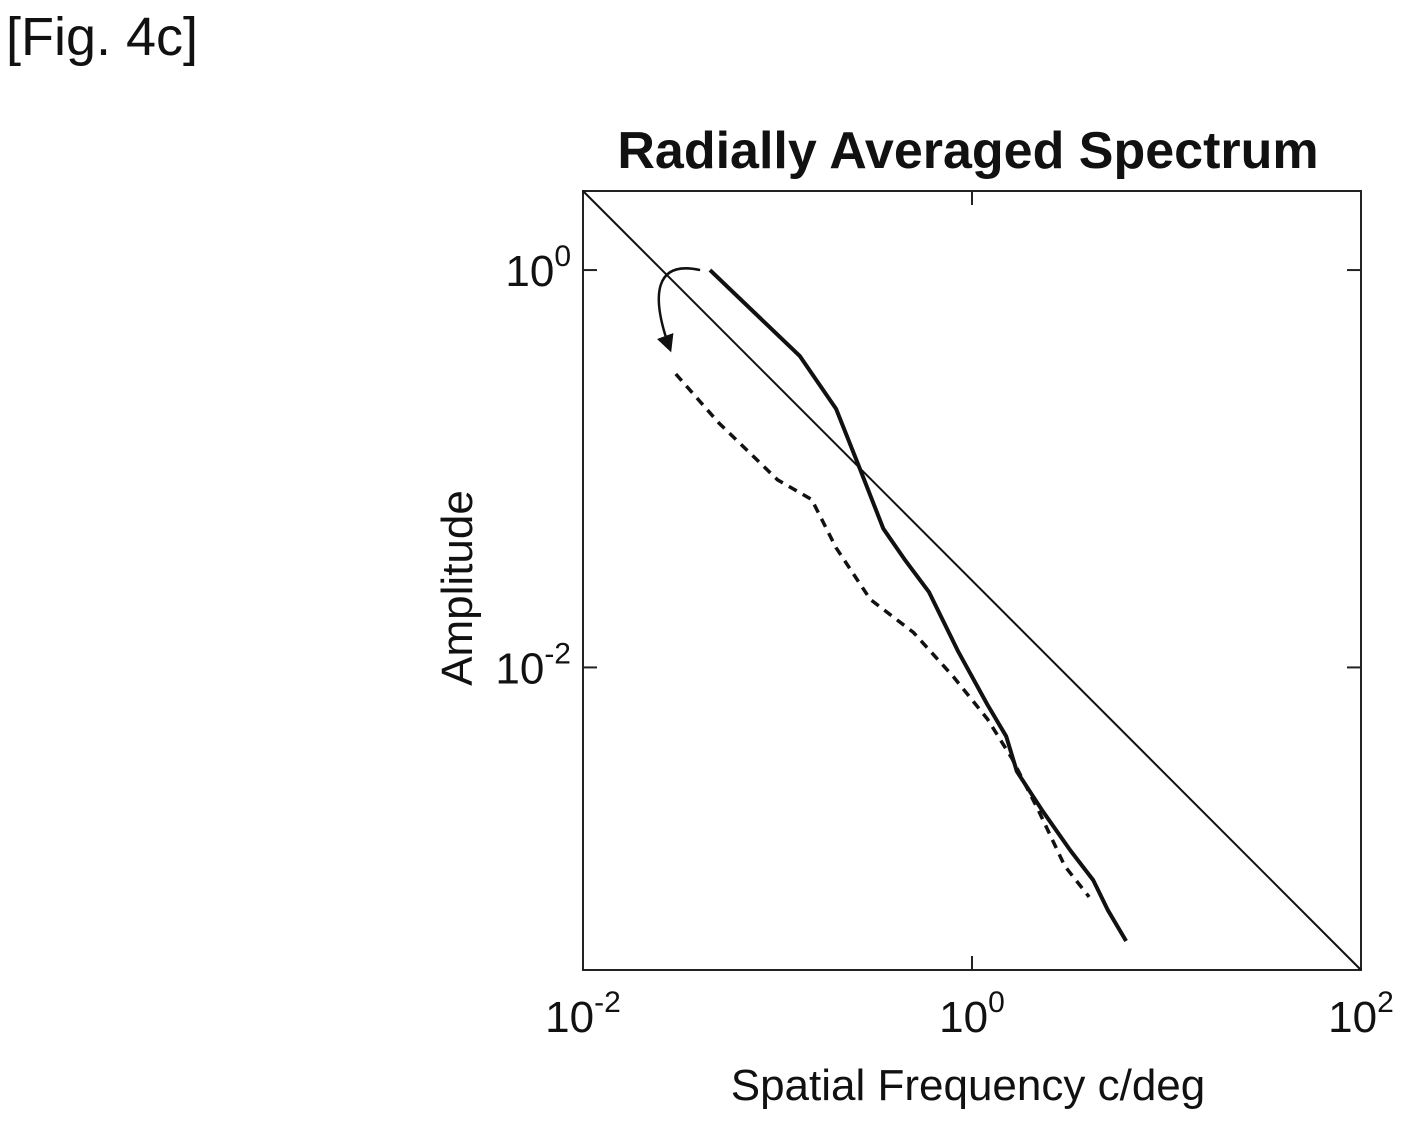  Describe the element at coordinates (102, 37) in the screenshot. I see `figure-label: [Fig. 4c]` at that location.